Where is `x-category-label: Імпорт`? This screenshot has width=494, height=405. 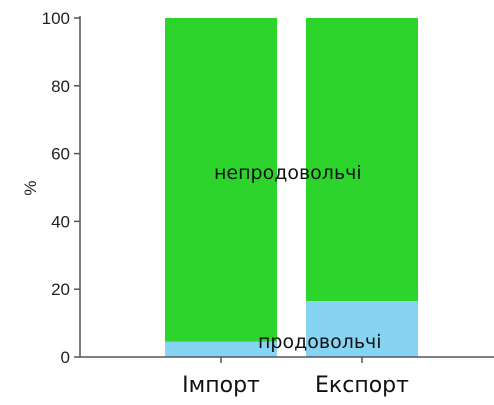
x-category-label: Імпорт is located at coordinates (221, 385).